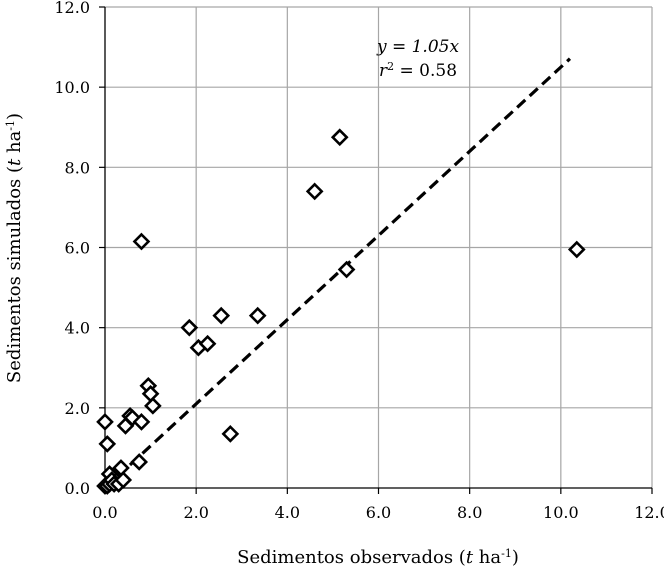 The height and width of the screenshot is (572, 664). What do you see at coordinates (378, 558) in the screenshot?
I see `x-axis-title: Sedimentos observados (t ha-1)` at bounding box center [378, 558].